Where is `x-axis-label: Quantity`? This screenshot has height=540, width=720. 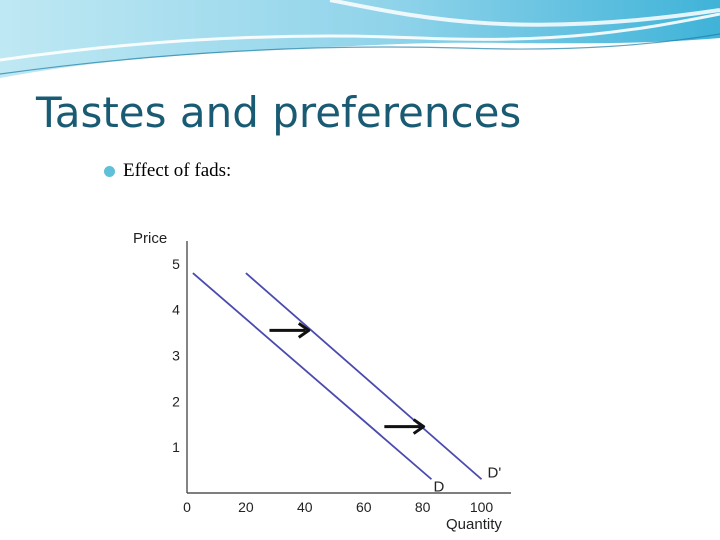 x-axis-label: Quantity is located at coordinates (474, 524).